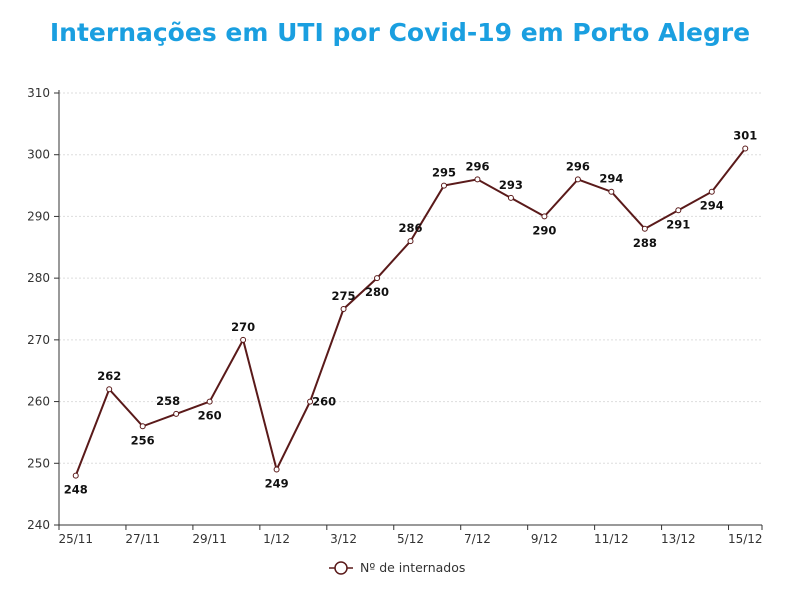 The height and width of the screenshot is (594, 800). I want to click on legend-label: Nº de internados, so click(412, 567).